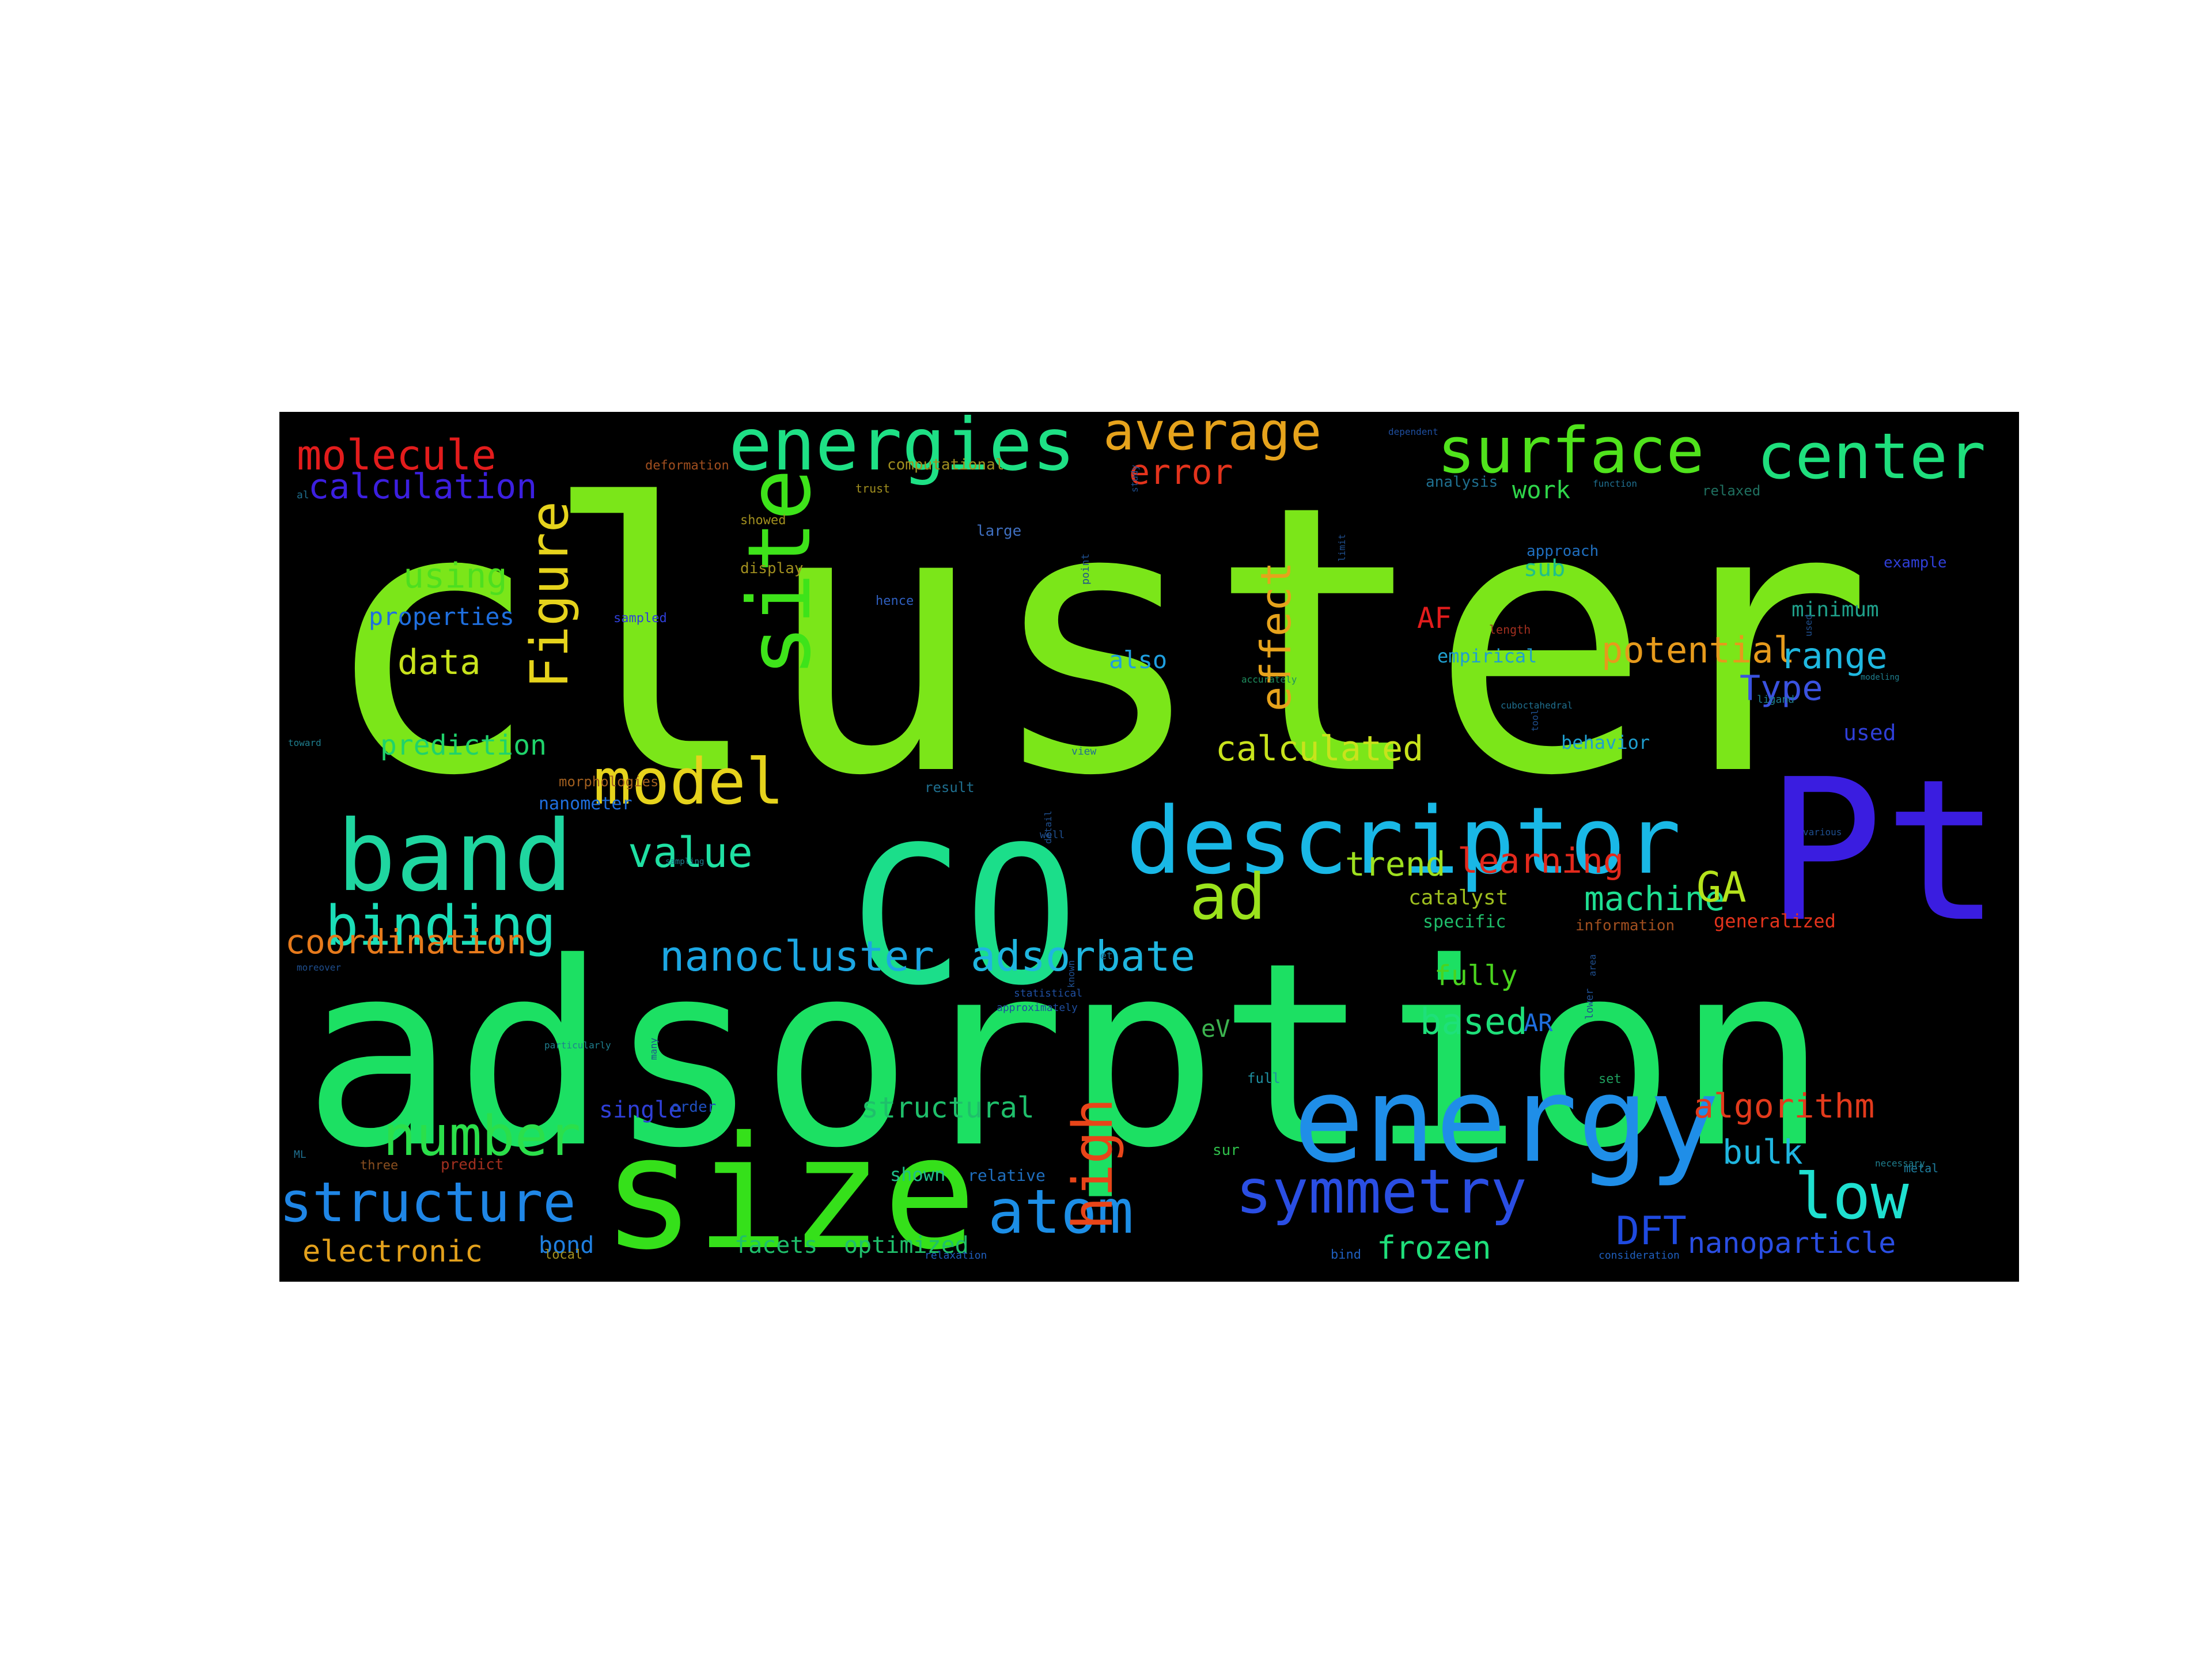 The image size is (2212, 1659). Describe the element at coordinates (422, 487) in the screenshot. I see `word-calculation: calculation` at that location.